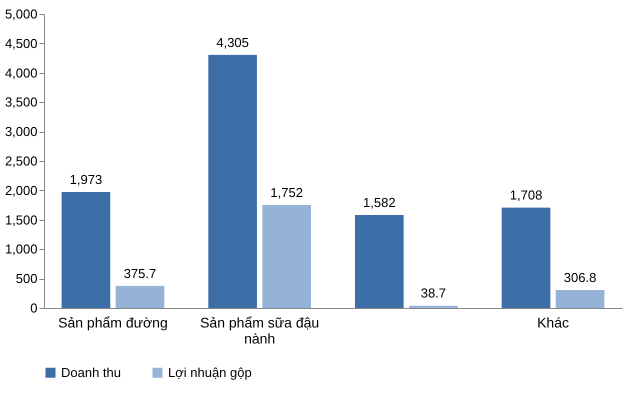 Image resolution: width=640 pixels, height=396 pixels. Describe the element at coordinates (232, 42) in the screenshot. I see `data-label: 4,305` at that location.